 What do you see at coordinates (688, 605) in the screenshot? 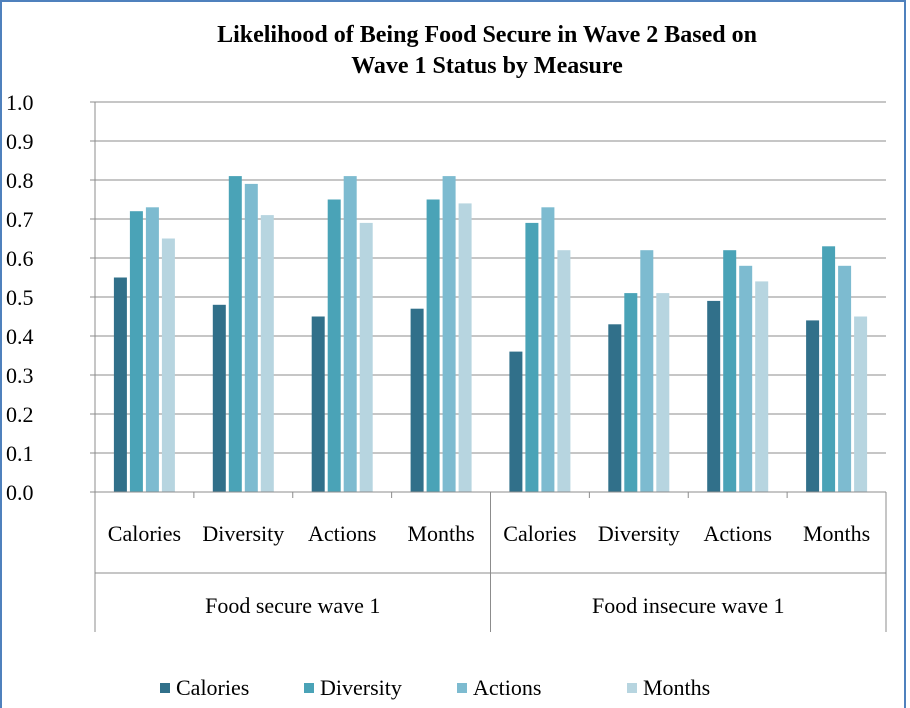
I see `x-group-label: Food insecure wave 1` at bounding box center [688, 605].